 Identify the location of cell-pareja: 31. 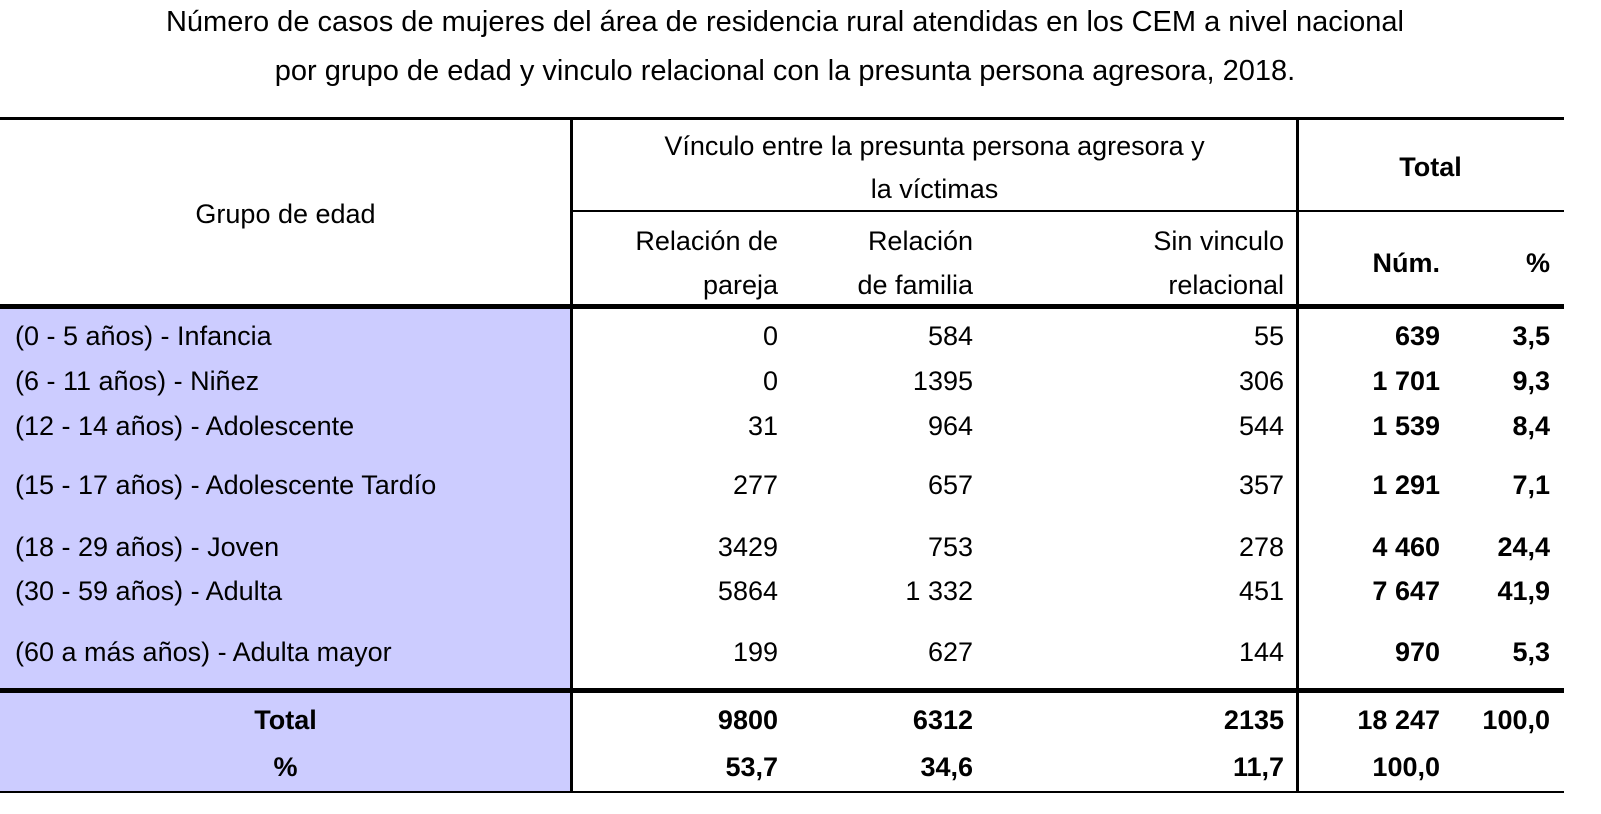
(762, 426).